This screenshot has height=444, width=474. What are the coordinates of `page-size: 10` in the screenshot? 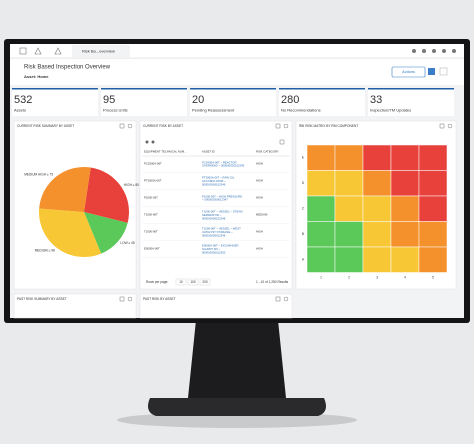 It's located at (181, 282).